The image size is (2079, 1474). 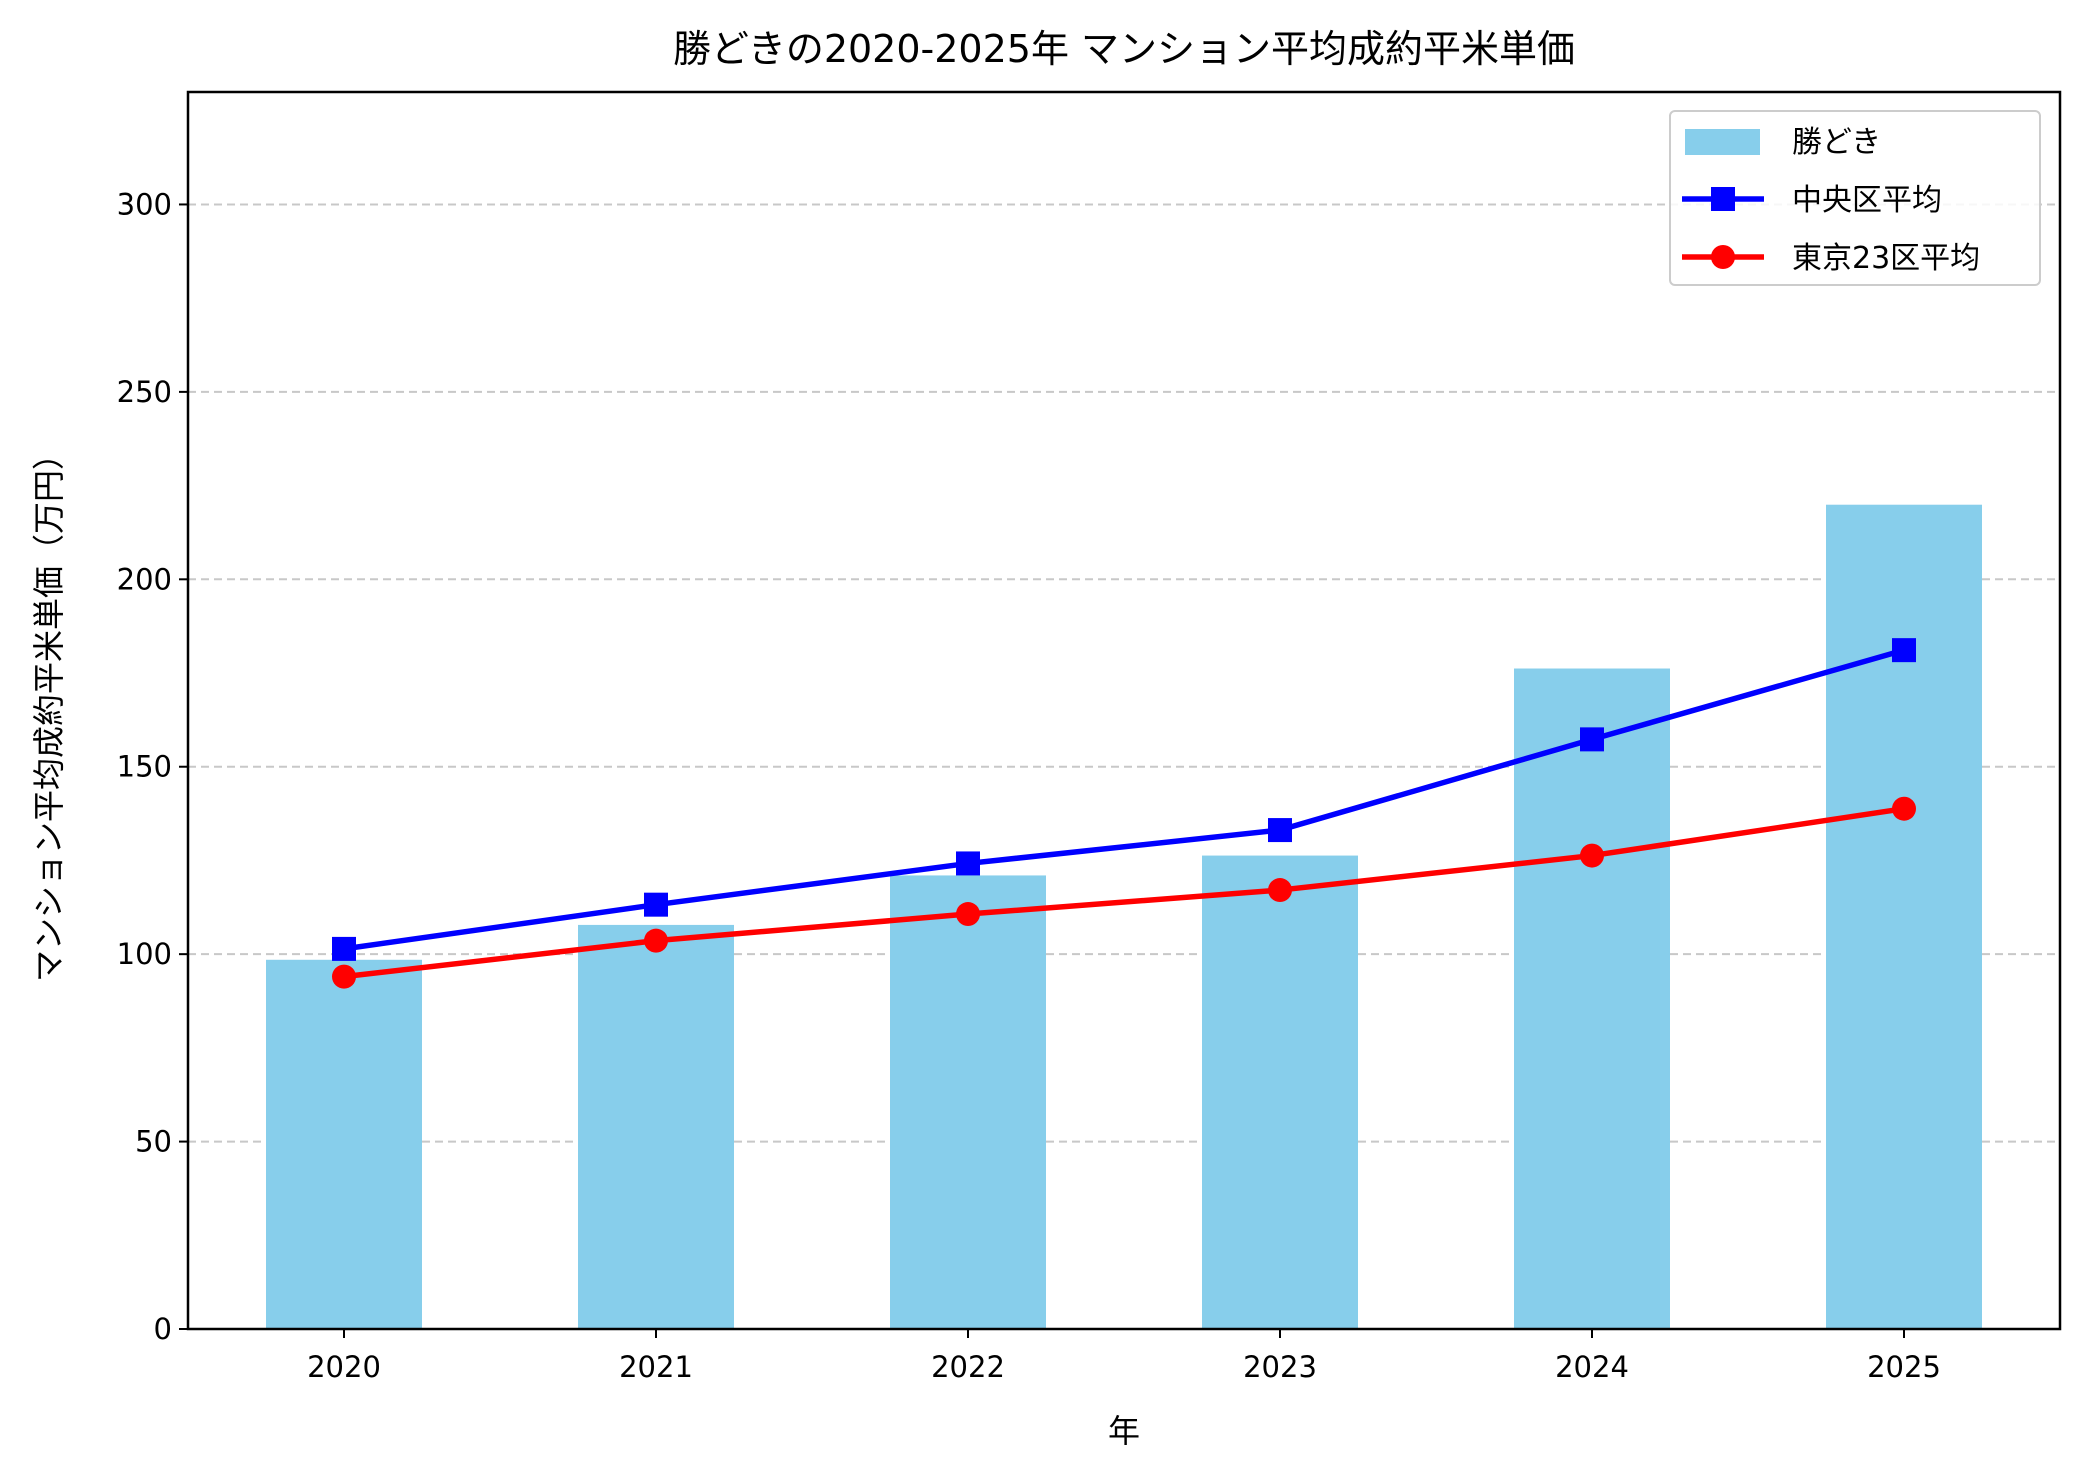 What do you see at coordinates (1886, 258) in the screenshot?
I see `legend-label: 東京23区平均` at bounding box center [1886, 258].